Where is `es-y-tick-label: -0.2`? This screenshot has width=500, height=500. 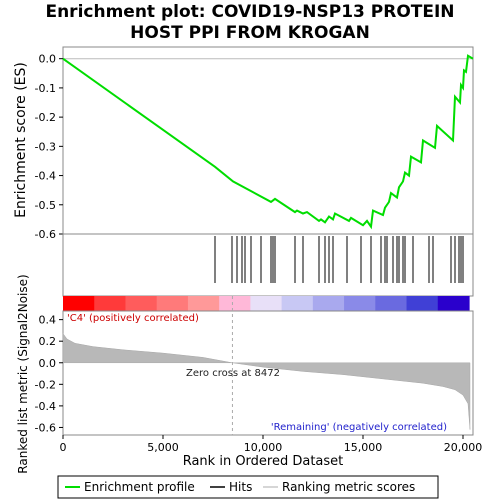 es-y-tick-label: -0.2 is located at coordinates (45, 117).